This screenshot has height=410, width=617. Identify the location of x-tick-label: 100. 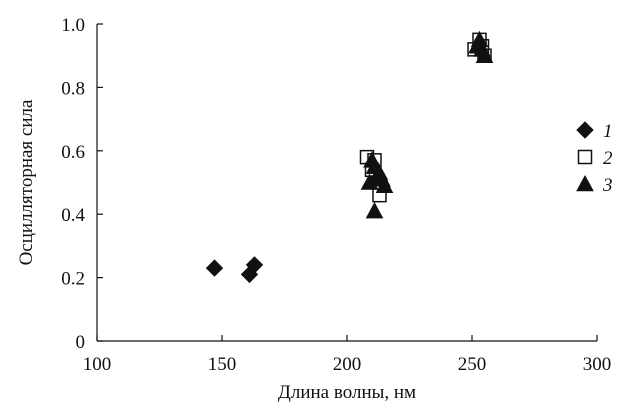
(97, 364).